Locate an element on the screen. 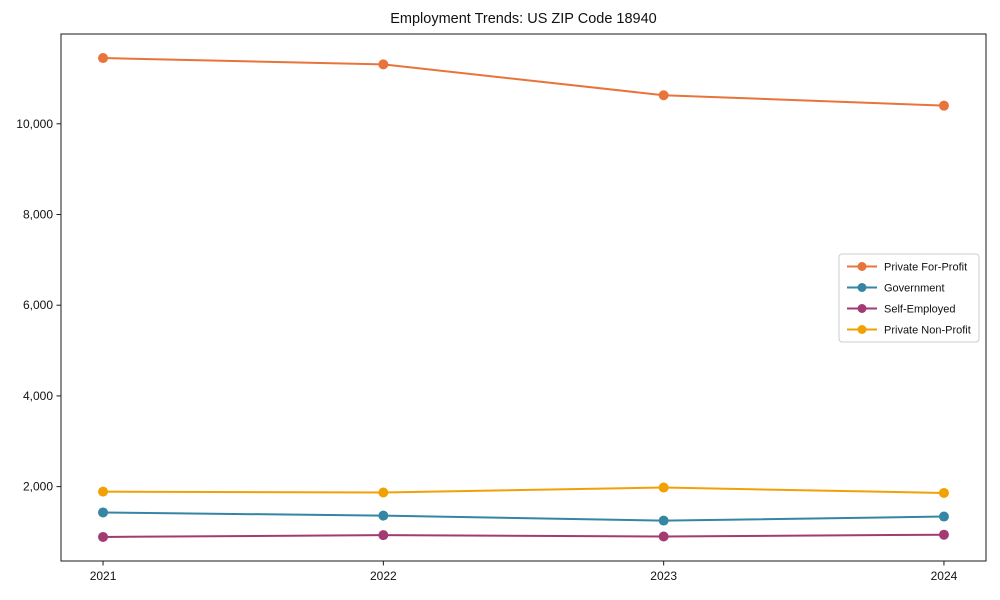 The image size is (1000, 600). series-line-self-employed is located at coordinates (523, 535).